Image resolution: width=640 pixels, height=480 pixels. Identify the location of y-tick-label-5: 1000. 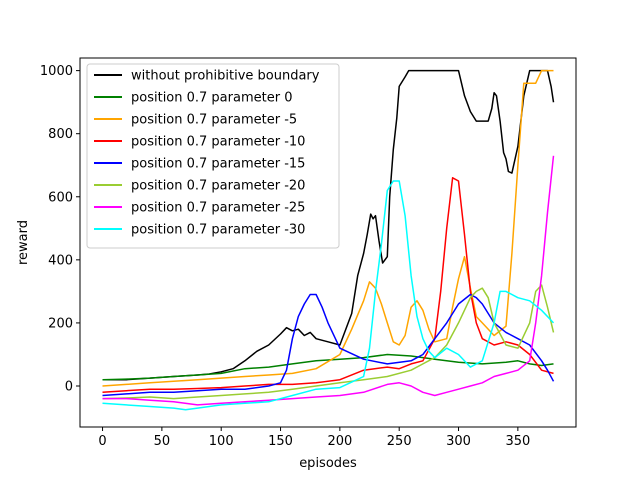
(56, 71).